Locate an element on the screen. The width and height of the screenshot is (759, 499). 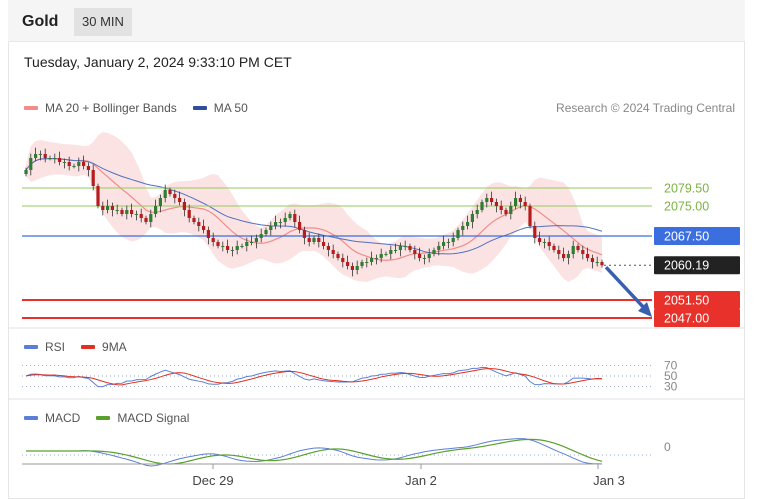
resistance-label: 2079.50 is located at coordinates (686, 189).